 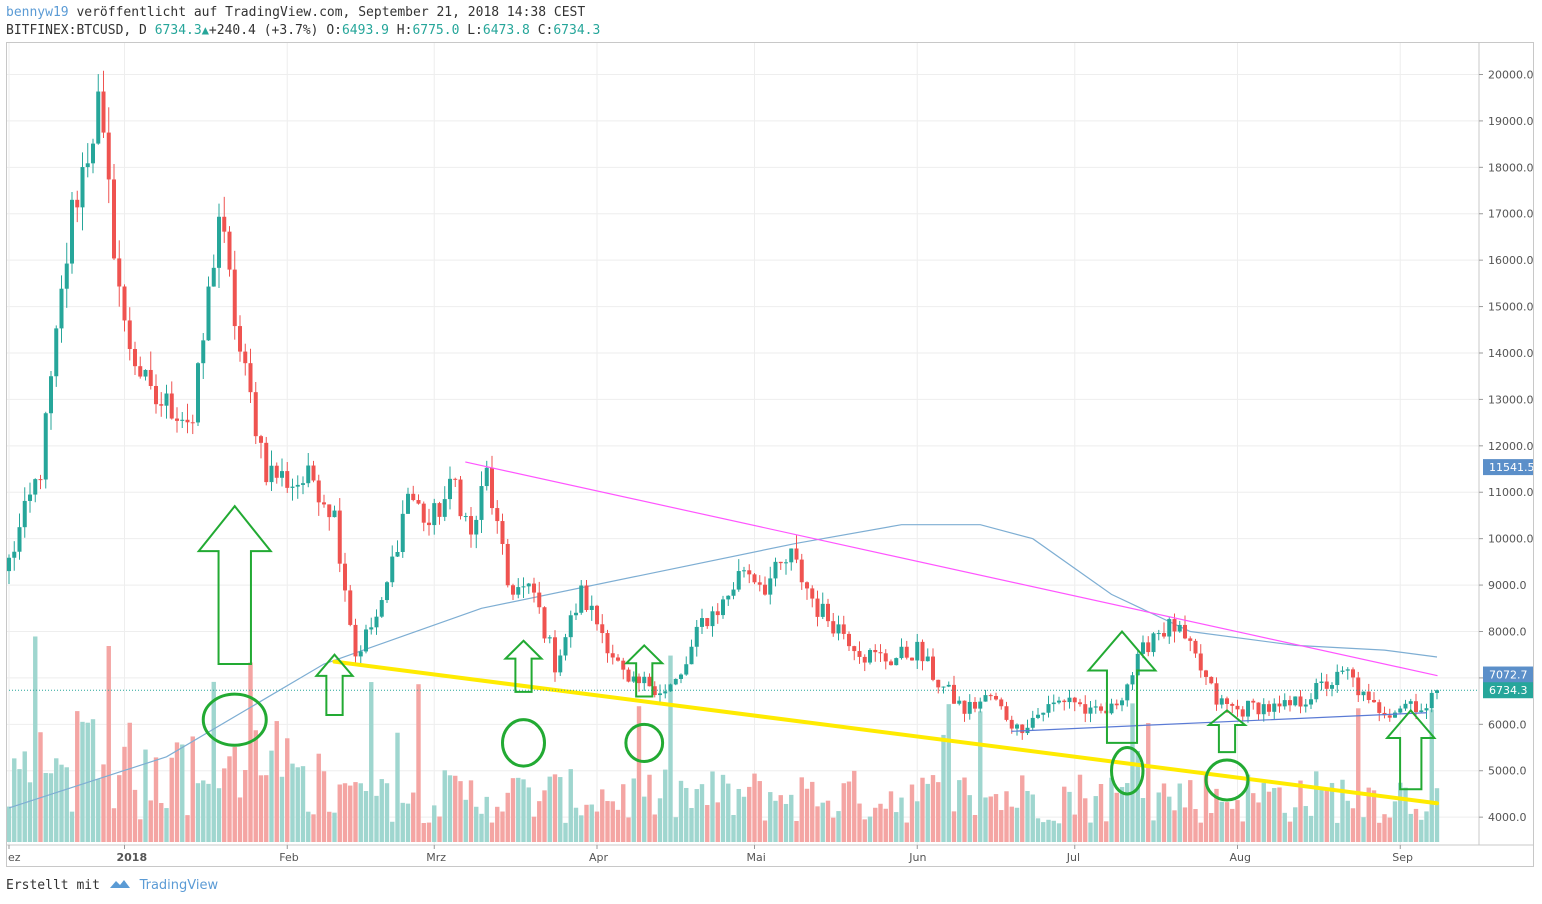 What do you see at coordinates (1511, 260) in the screenshot?
I see `y-tick-label: 16000.0` at bounding box center [1511, 260].